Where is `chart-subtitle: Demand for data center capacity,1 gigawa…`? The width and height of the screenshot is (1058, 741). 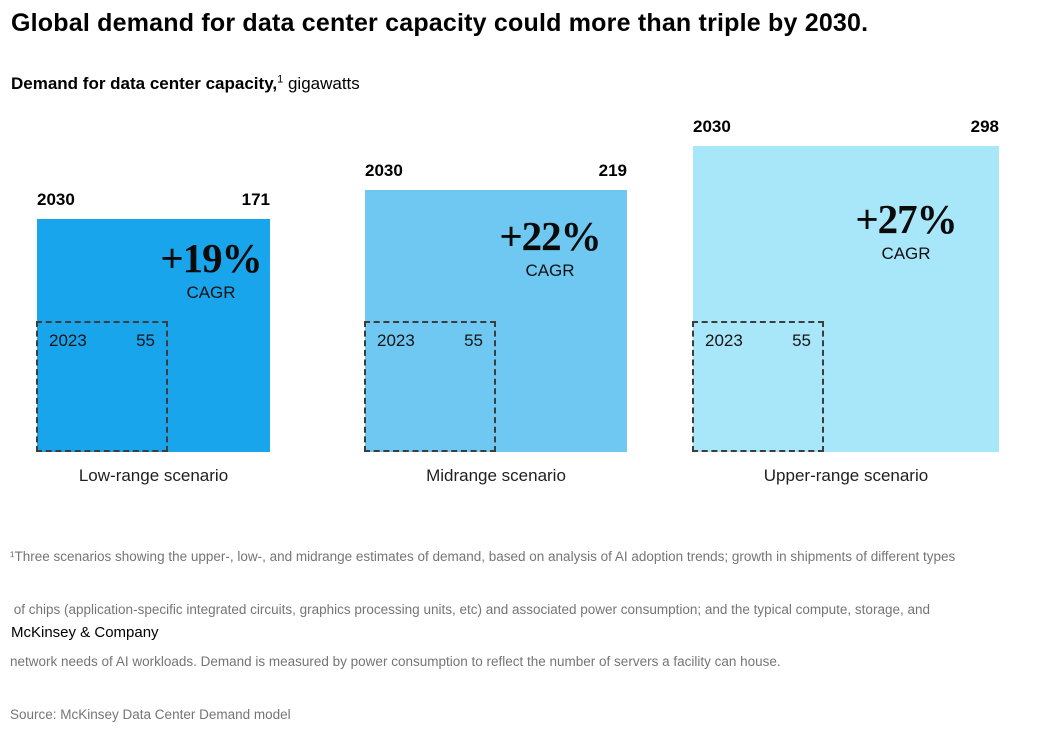 chart-subtitle: Demand for data center capacity,1 gigawa… is located at coordinates (185, 84).